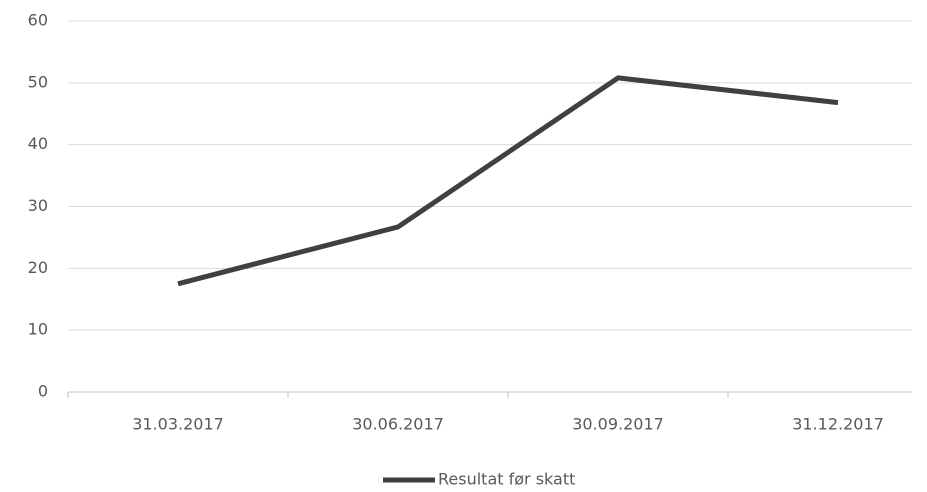  I want to click on y-tick-label: 40, so click(38, 143).